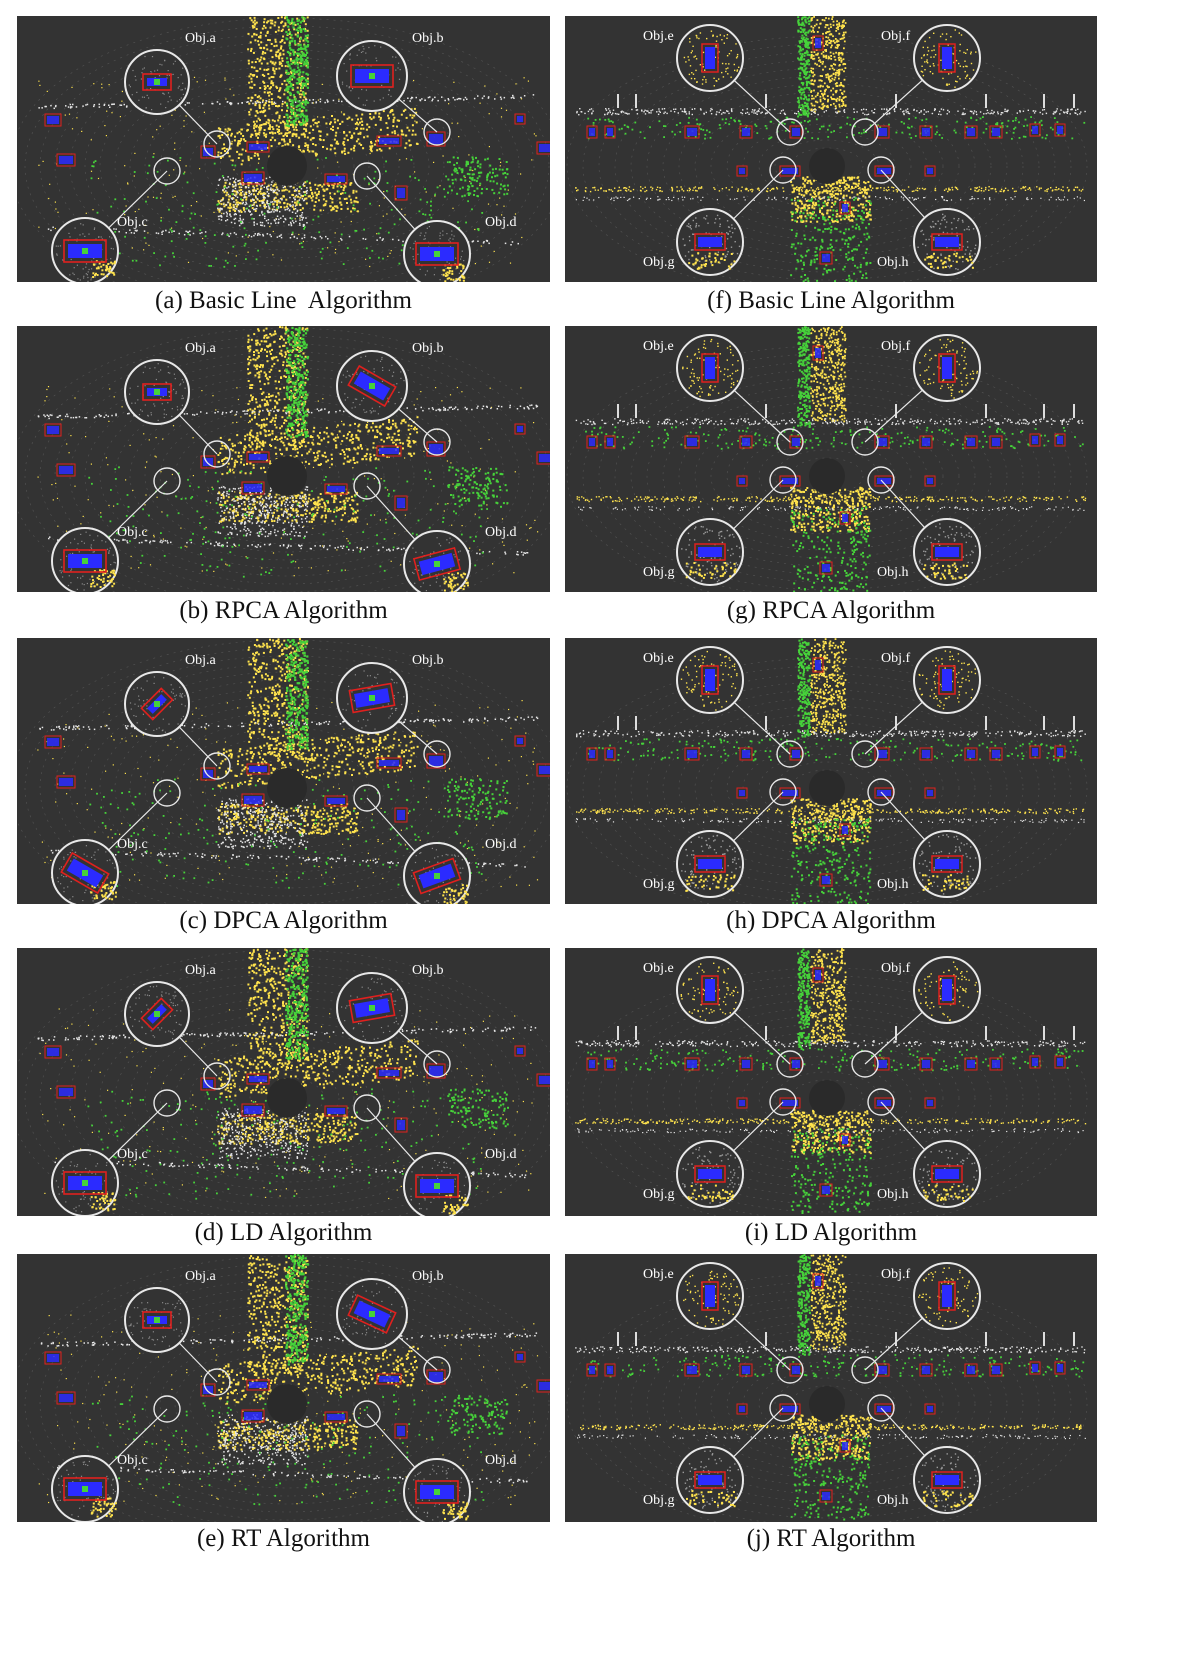  Describe the element at coordinates (831, 1539) in the screenshot. I see `panel-caption: (j) RT Algorithm` at that location.